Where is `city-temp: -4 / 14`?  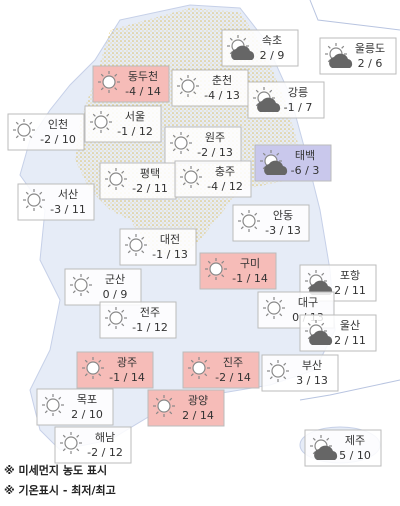 city-temp: -4 / 14 is located at coordinates (143, 91).